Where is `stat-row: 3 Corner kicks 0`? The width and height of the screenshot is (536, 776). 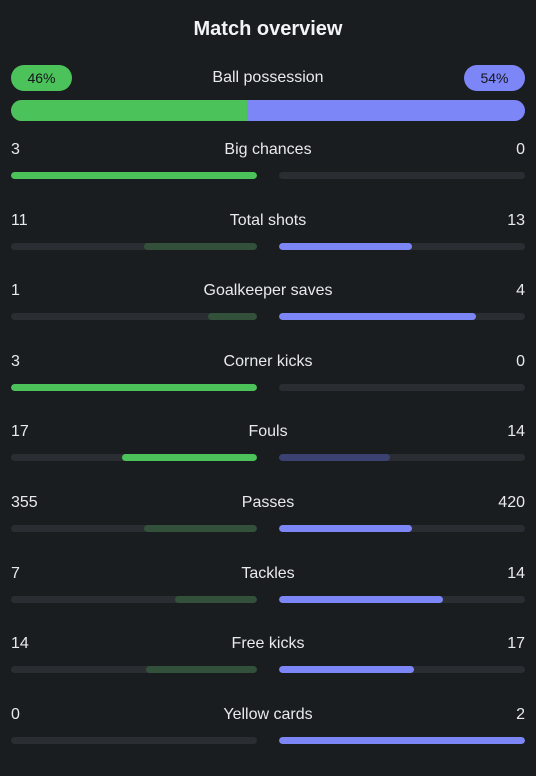 stat-row: 3 Corner kicks 0 is located at coordinates (268, 386).